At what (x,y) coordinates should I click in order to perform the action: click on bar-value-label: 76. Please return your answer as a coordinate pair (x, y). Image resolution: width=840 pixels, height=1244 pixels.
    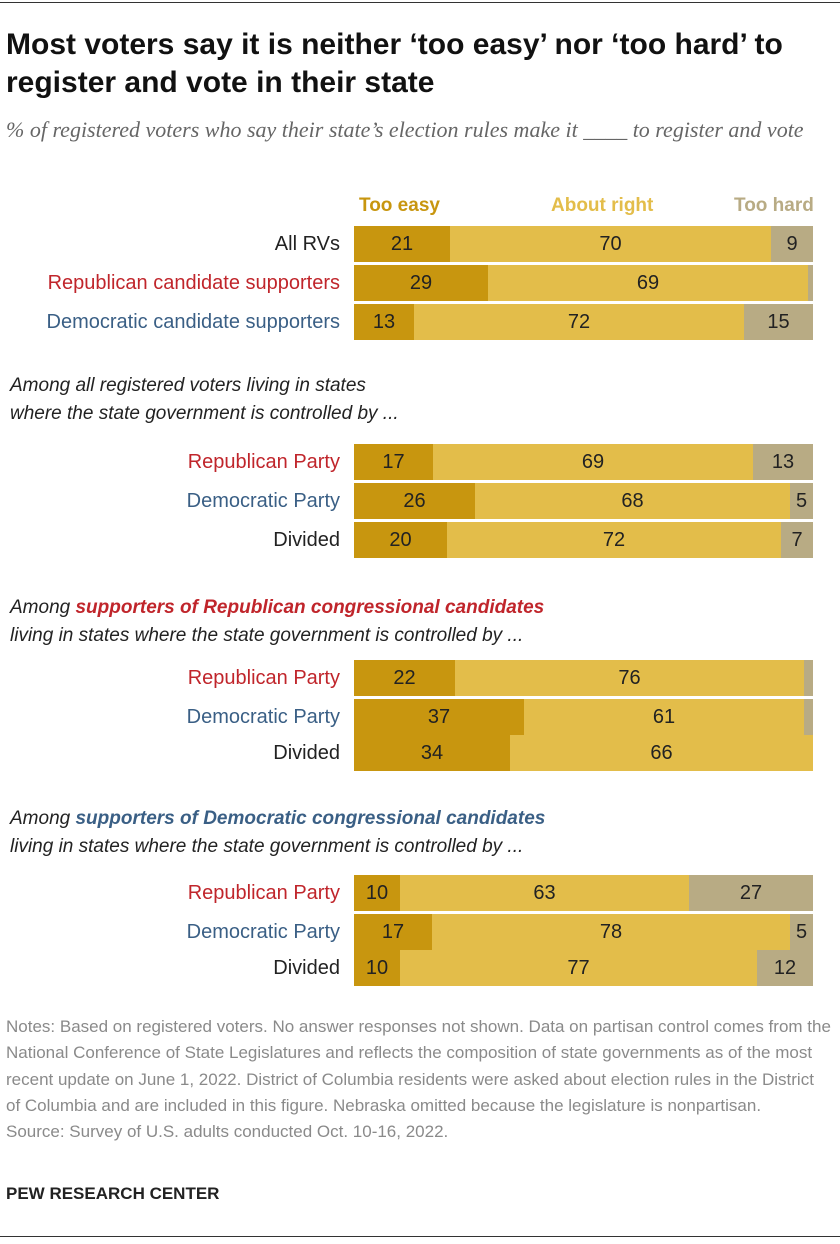
    Looking at the image, I should click on (629, 677).